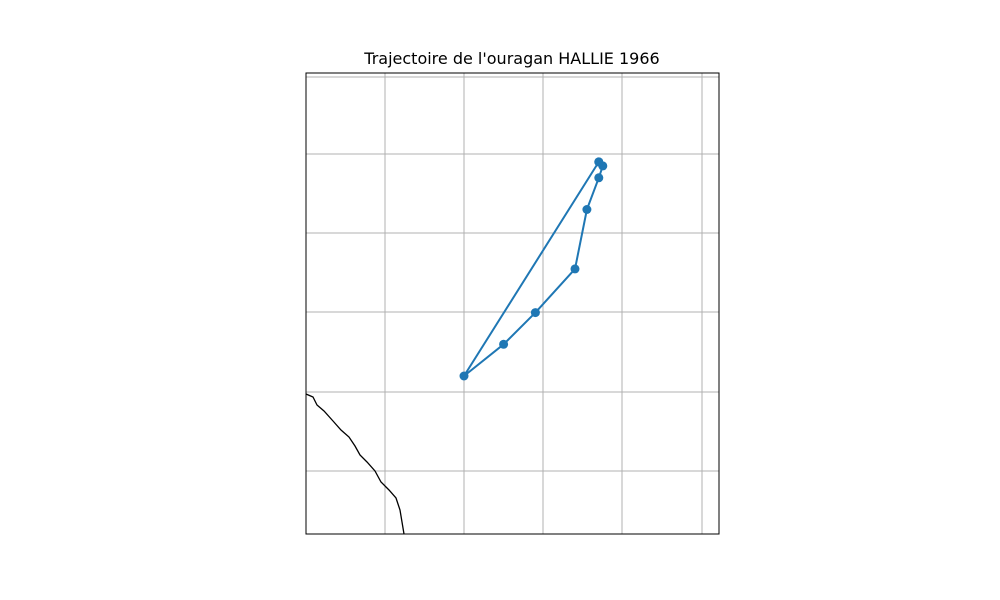 The width and height of the screenshot is (1000, 600). I want to click on map-title: Trajectoire de l'ouragan HALLIE 1966, so click(511, 58).